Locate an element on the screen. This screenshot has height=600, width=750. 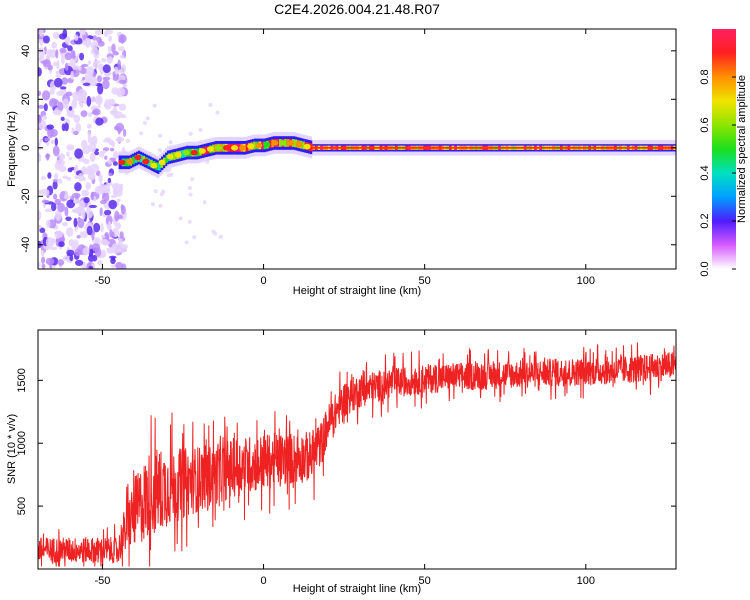
snr-xlabel: Height of straight line (km) is located at coordinates (357, 589).